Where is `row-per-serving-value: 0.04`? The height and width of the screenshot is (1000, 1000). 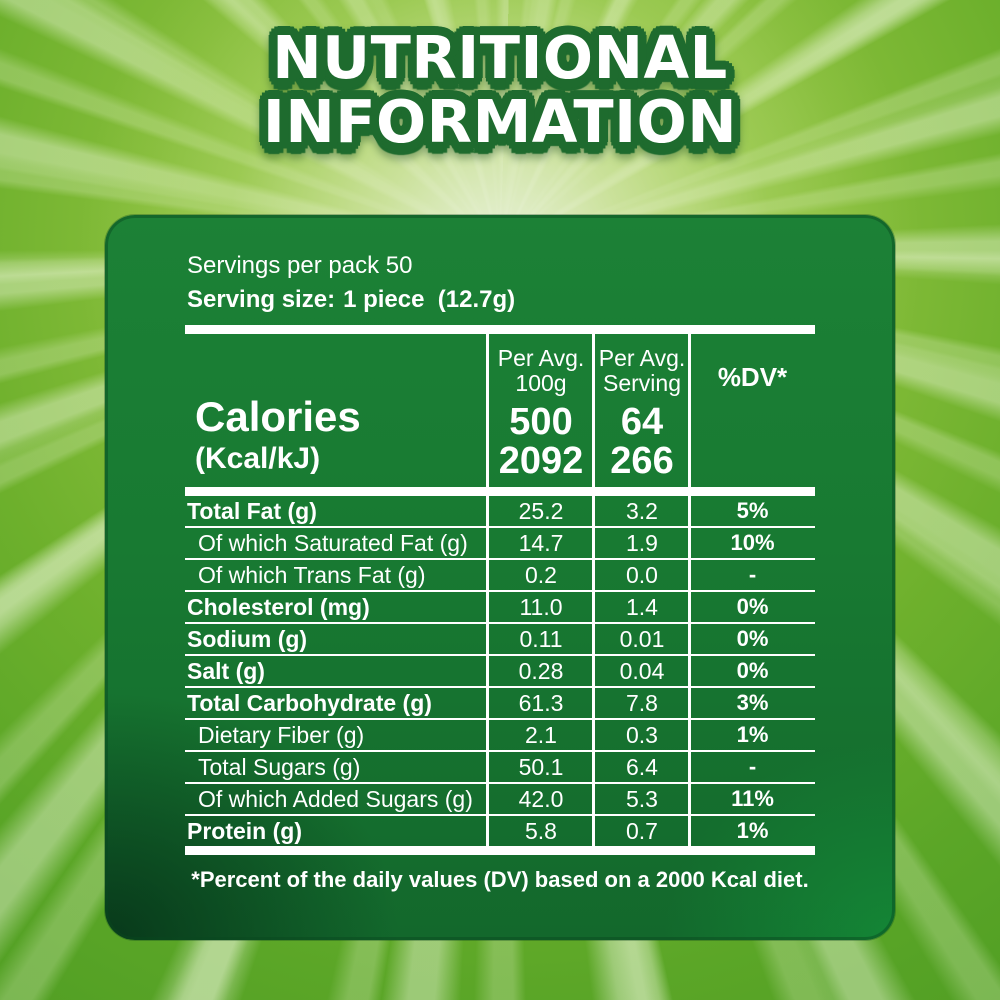 row-per-serving-value: 0.04 is located at coordinates (642, 670).